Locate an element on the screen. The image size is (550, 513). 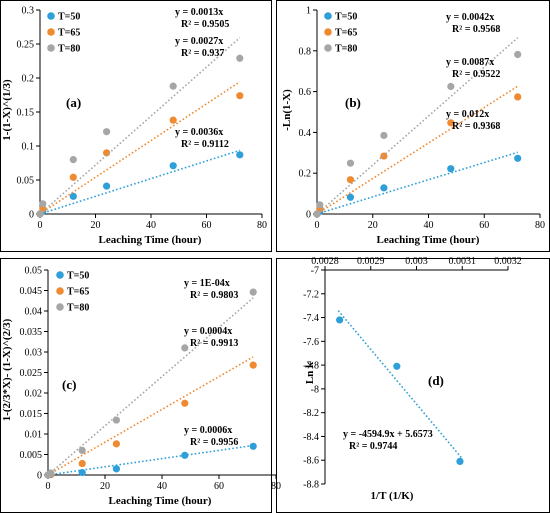
y-tick-label: -7.4 is located at coordinates (311, 318).